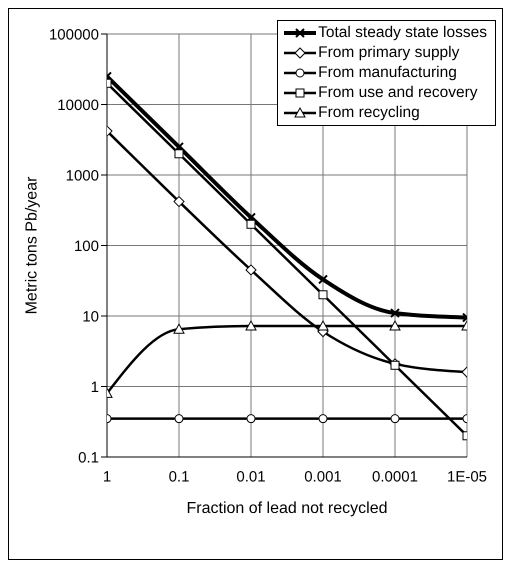  Describe the element at coordinates (398, 93) in the screenshot. I see `legend-label: From use and recovery` at that location.